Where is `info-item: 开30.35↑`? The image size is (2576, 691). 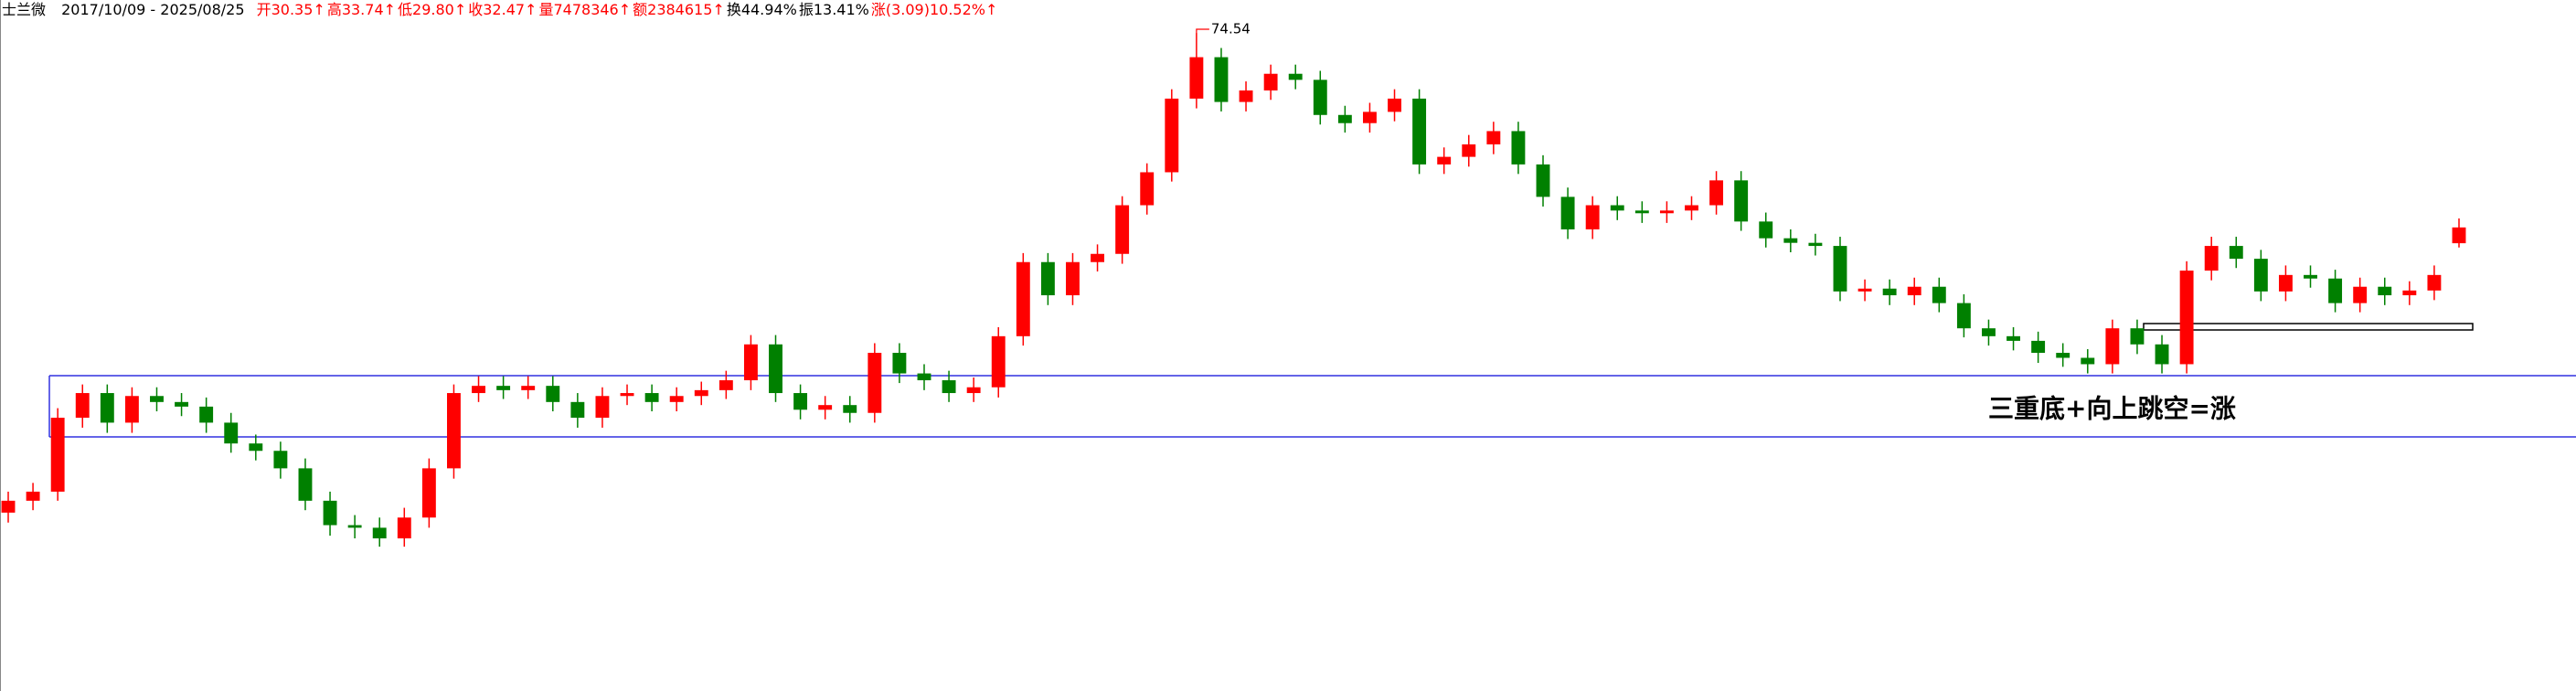 info-item: 开30.35↑ is located at coordinates (290, 9).